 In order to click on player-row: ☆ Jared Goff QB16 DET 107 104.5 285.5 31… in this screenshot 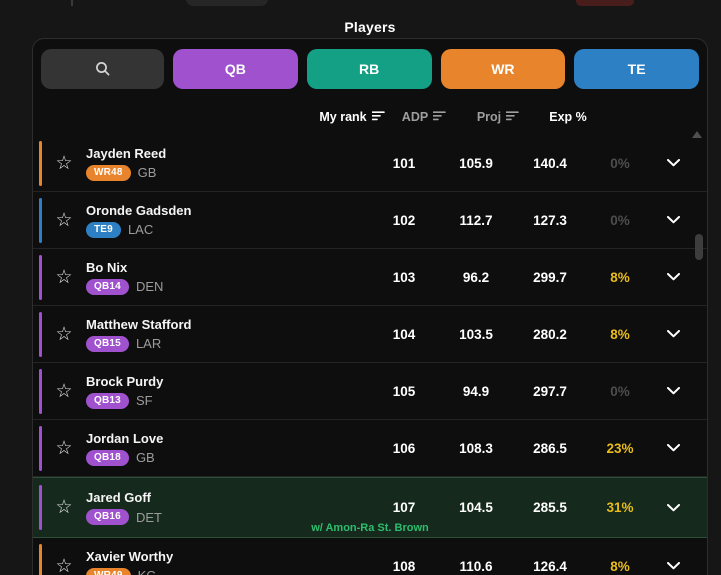, I will do `click(370, 507)`.